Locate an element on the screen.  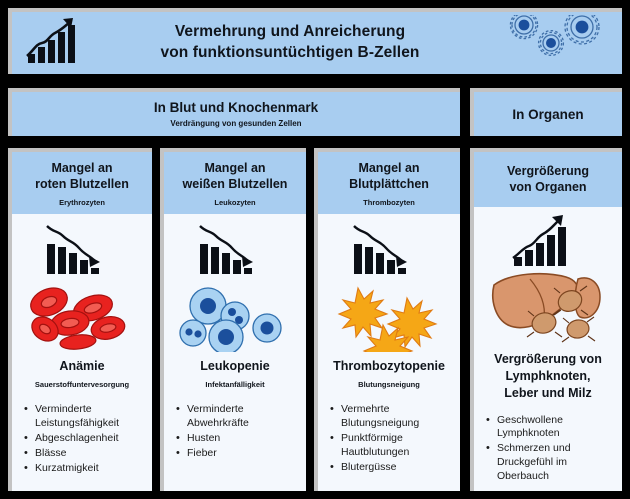
list-item: Husten is located at coordinates (238, 438).